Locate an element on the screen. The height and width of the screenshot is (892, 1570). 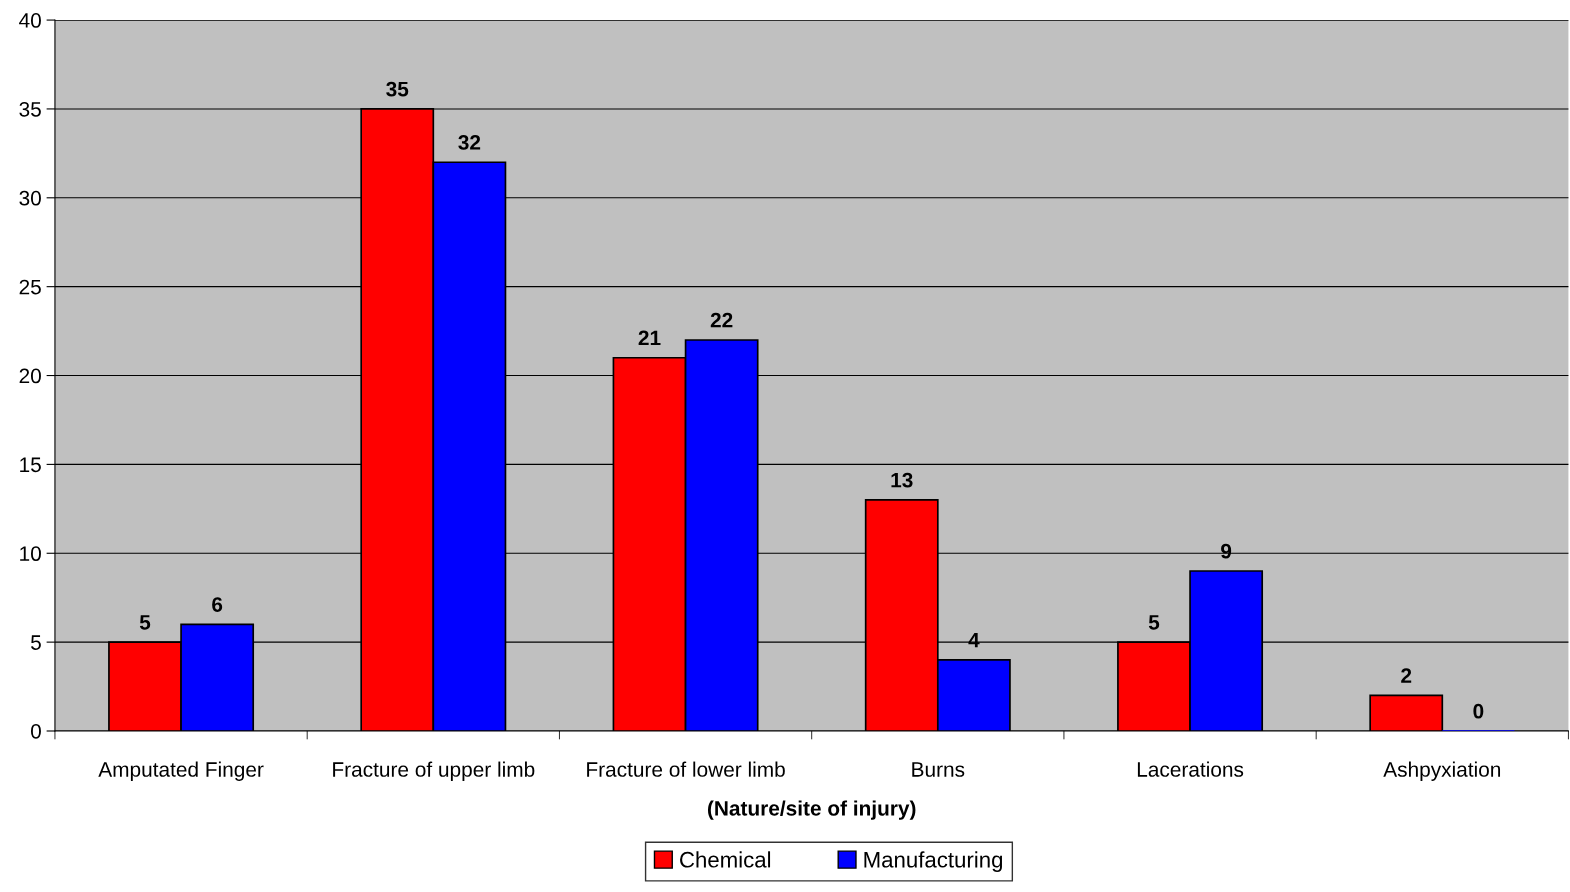
data-label: 21 is located at coordinates (649, 338).